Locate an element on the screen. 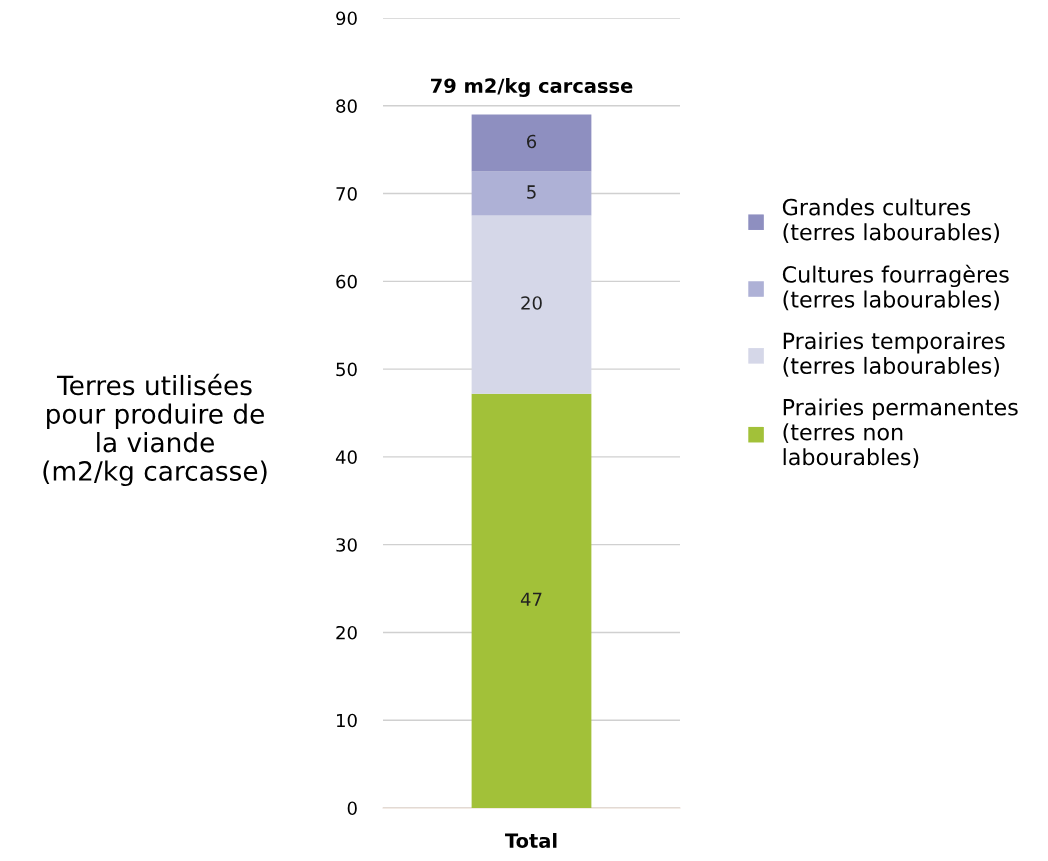 Image resolution: width=1048 pixels, height=861 pixels. y-tick-label: 50 is located at coordinates (346, 369).